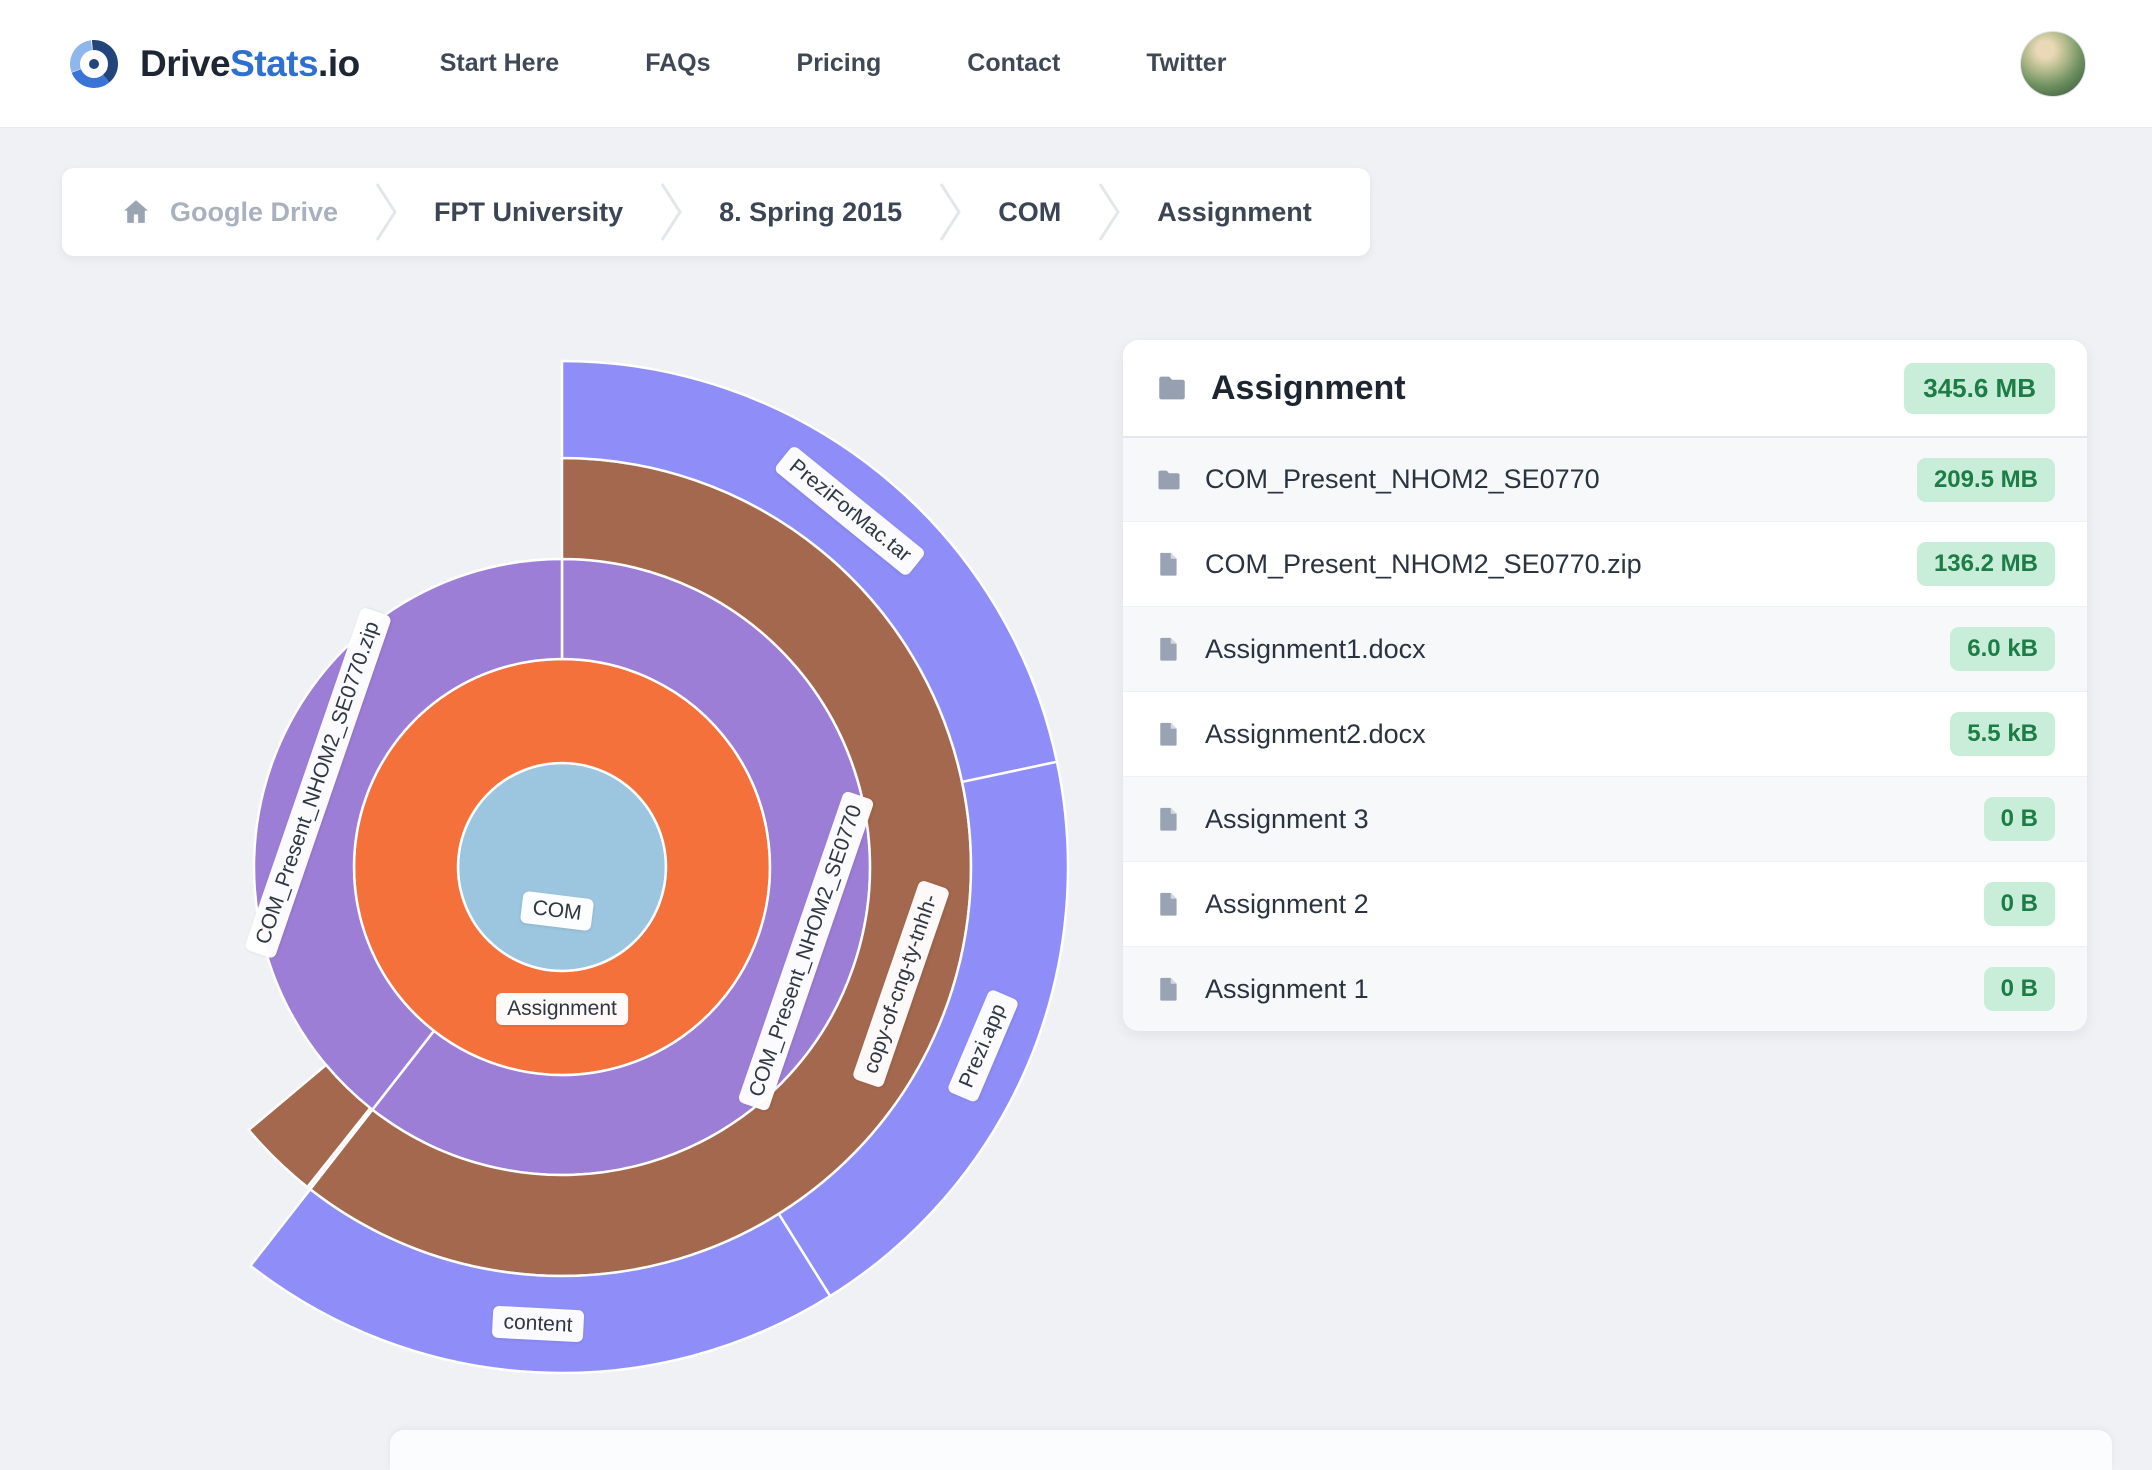 This screenshot has height=1470, width=2152. I want to click on file-name: COM_Present_NHOM2_SE0770, so click(1402, 479).